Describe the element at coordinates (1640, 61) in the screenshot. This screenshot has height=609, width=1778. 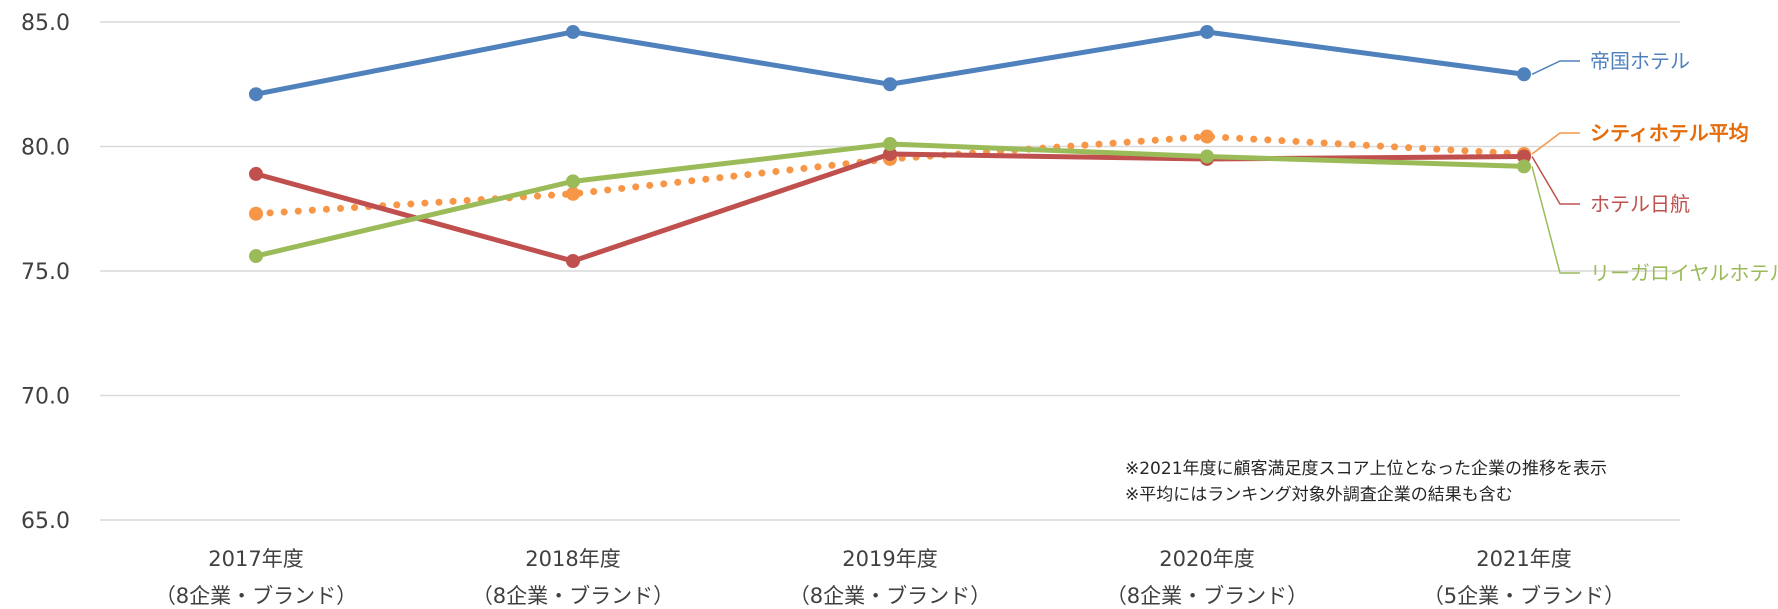
I see `series-label: 帝国ホテル` at that location.